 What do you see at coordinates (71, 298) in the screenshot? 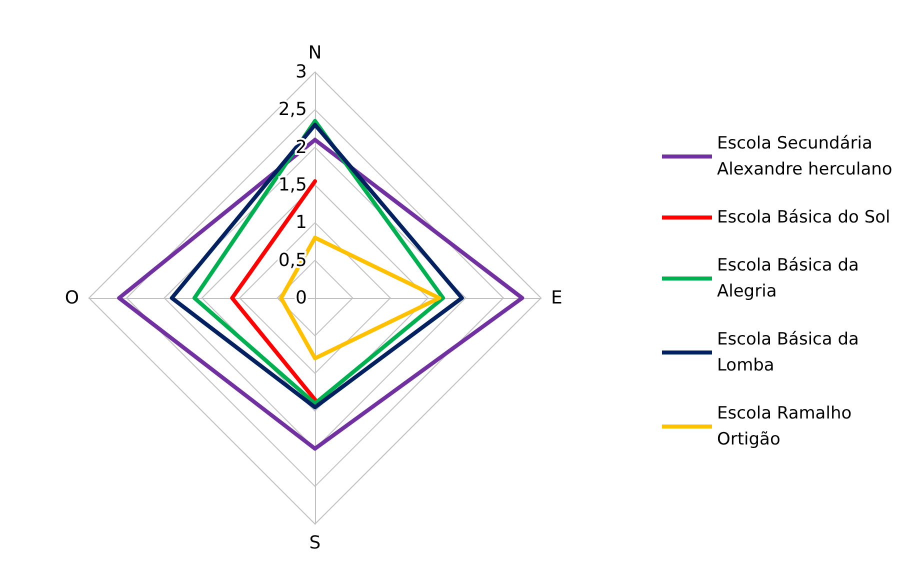
I see `spoke-label: O` at bounding box center [71, 298].